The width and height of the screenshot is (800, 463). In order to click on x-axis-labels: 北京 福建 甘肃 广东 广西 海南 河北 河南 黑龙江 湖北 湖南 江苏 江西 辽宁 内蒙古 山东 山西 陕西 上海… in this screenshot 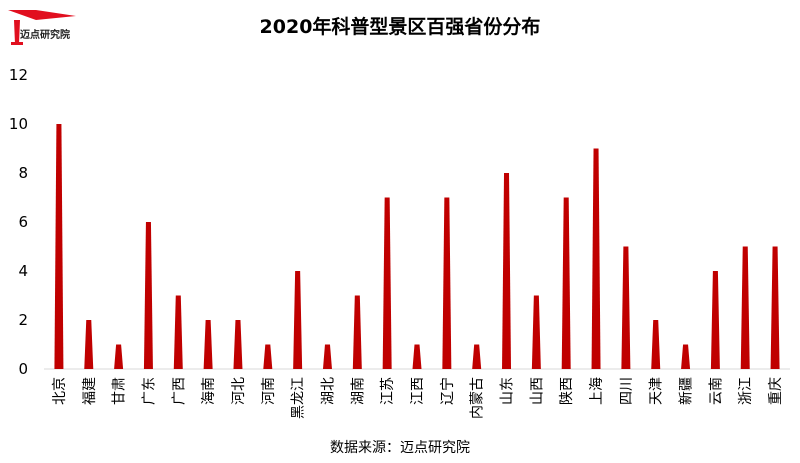, I will do `click(418, 398)`.